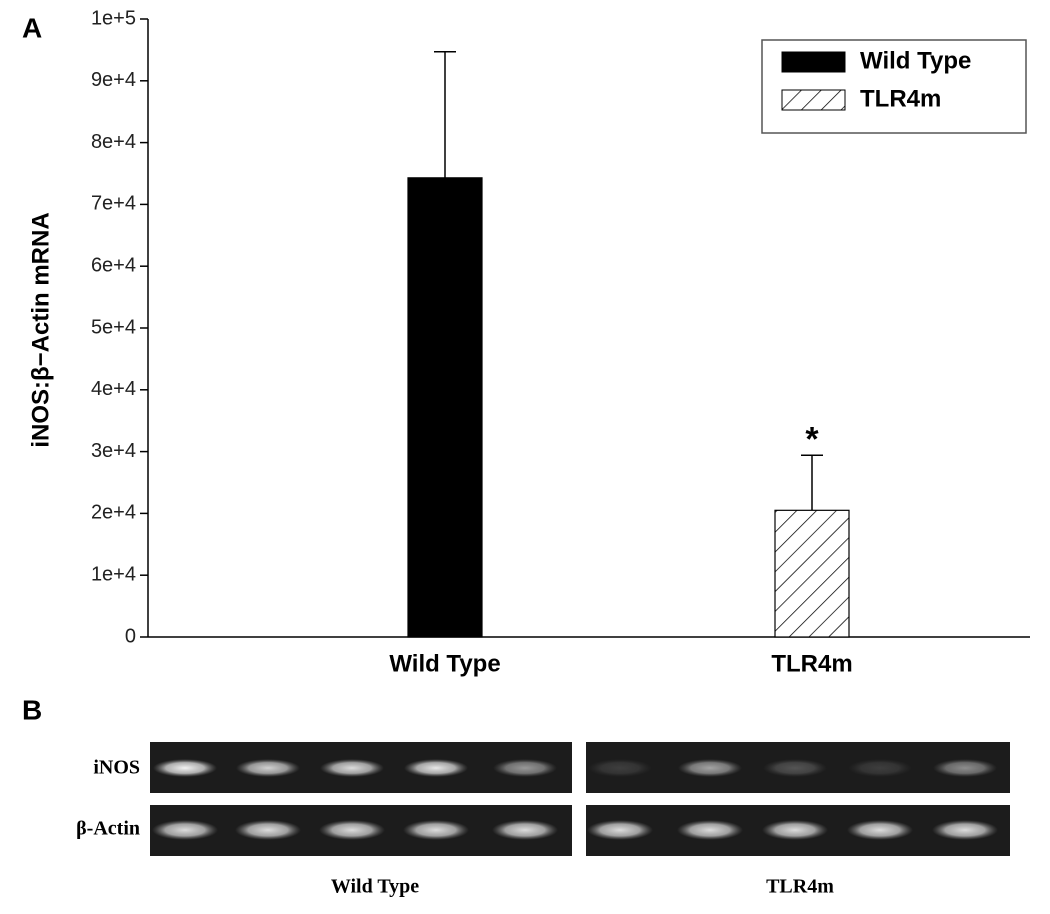  I want to click on gel-row-label: β-Actin, so click(108, 829).